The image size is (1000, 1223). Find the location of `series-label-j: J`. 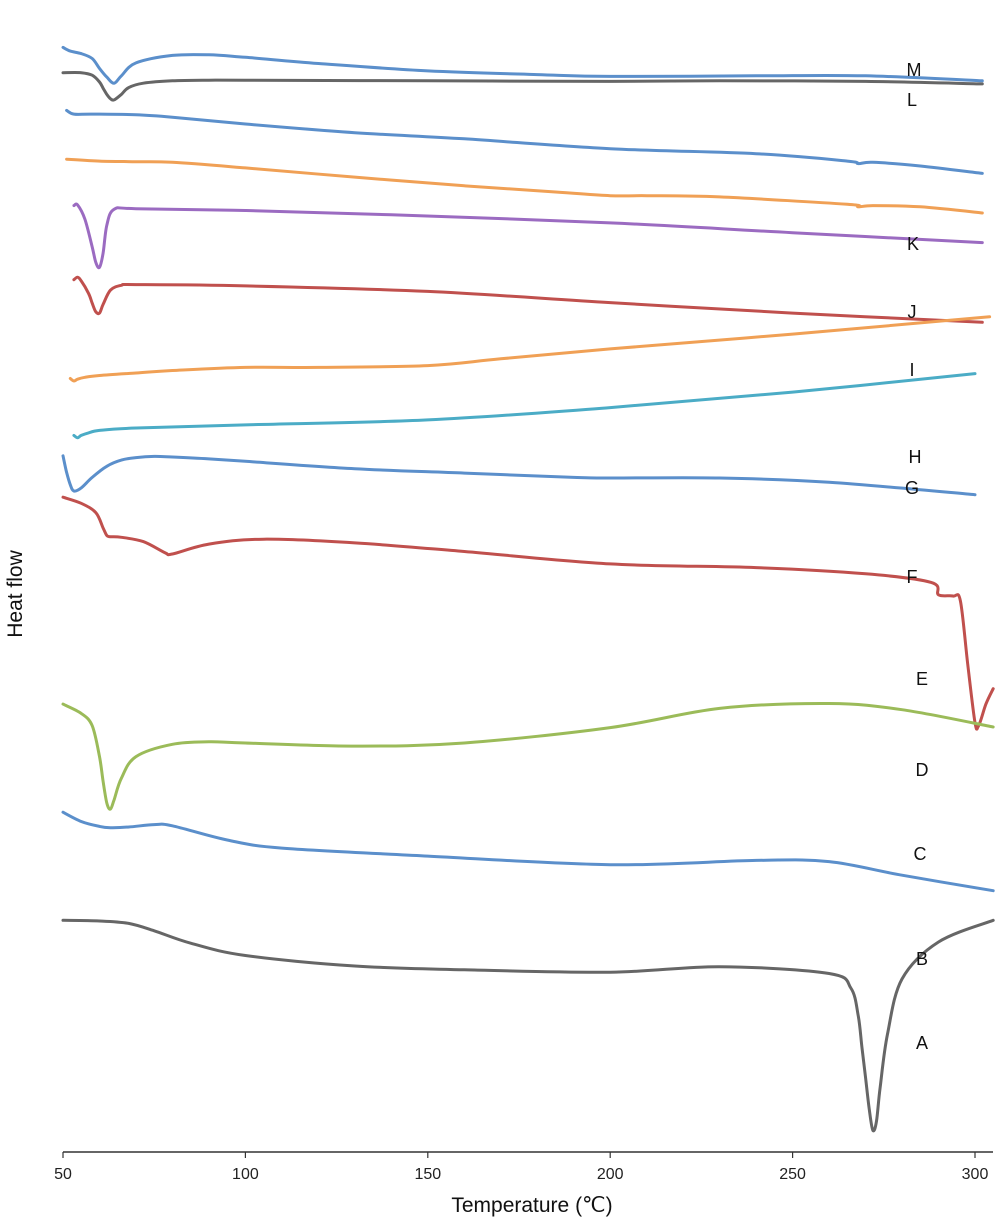

series-label-j: J is located at coordinates (912, 312).